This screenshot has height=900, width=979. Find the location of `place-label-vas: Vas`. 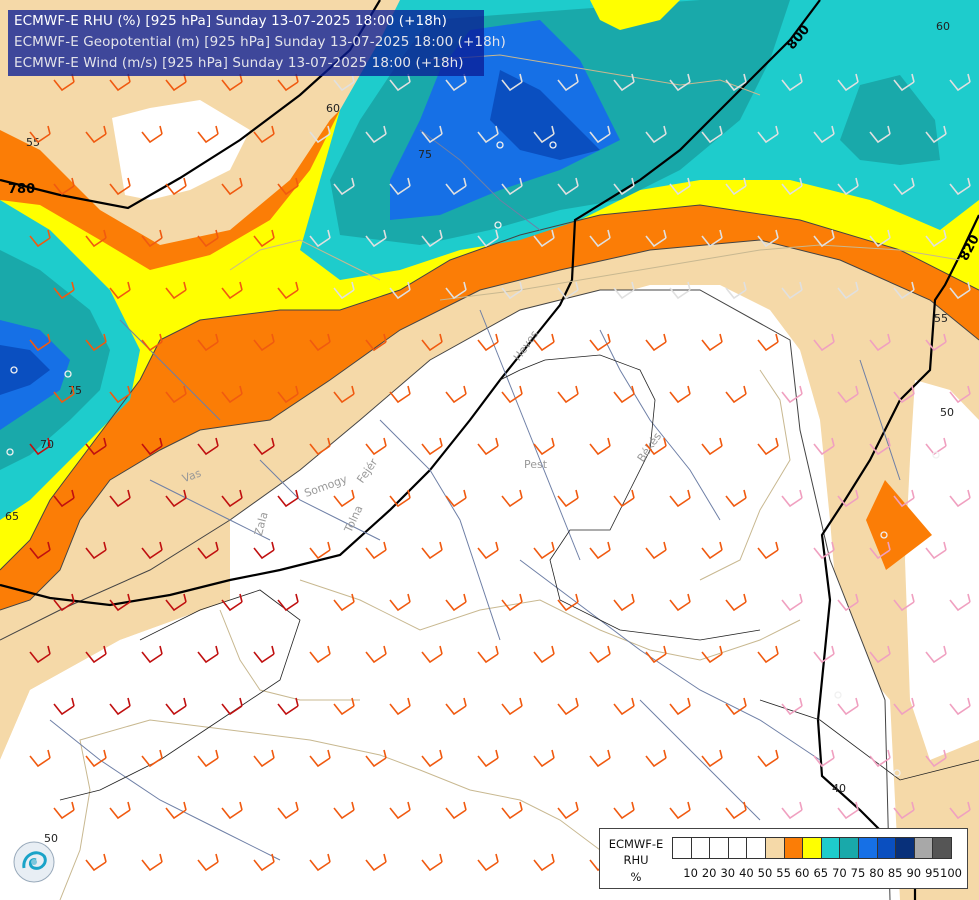

place-label-vas: Vas is located at coordinates (191, 475).